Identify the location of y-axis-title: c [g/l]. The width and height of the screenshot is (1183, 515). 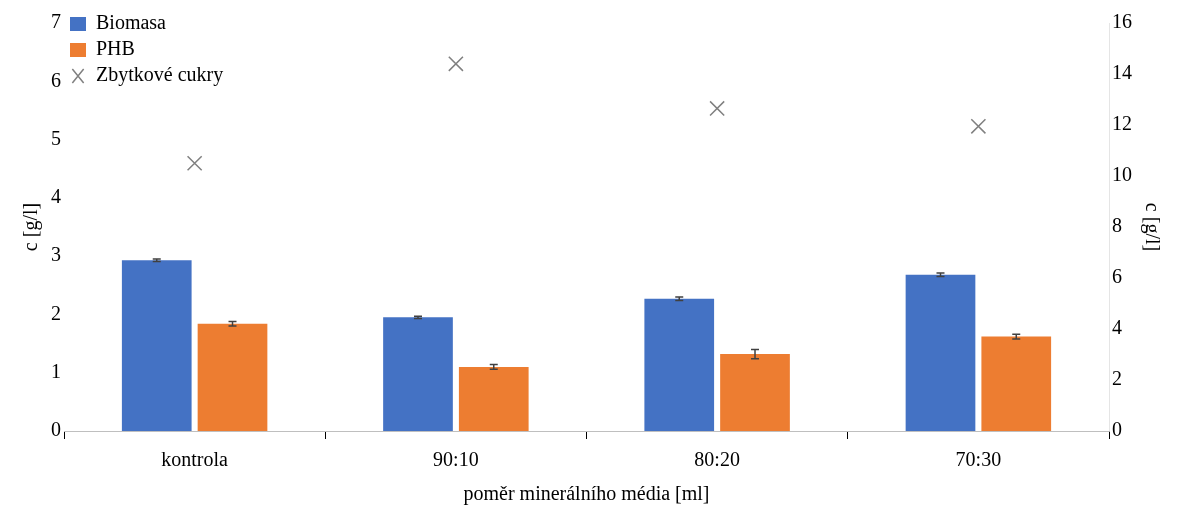
(31, 227).